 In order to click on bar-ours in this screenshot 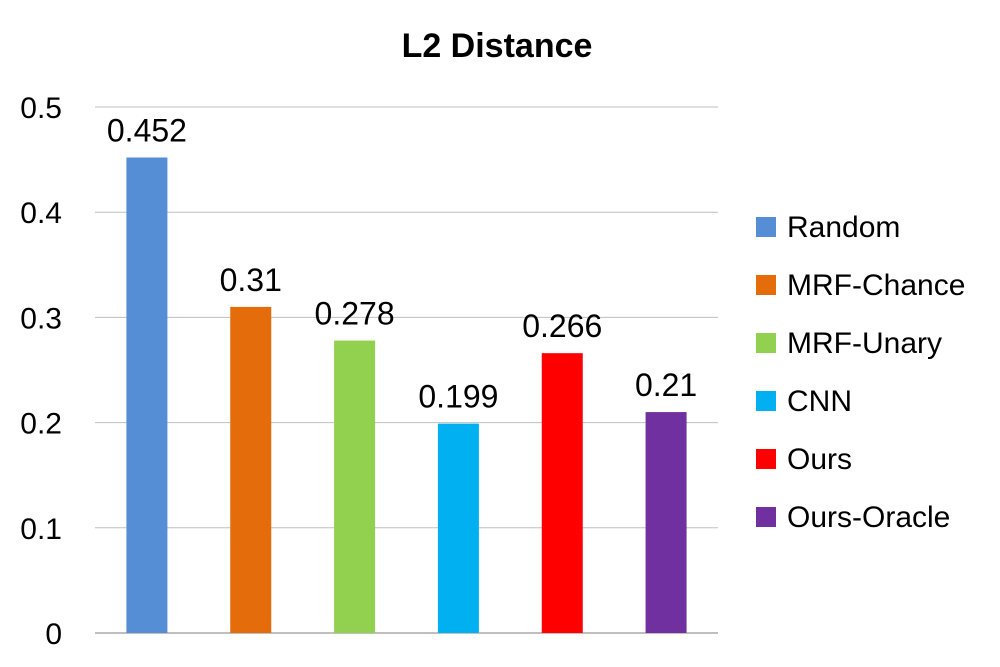, I will do `click(562, 493)`.